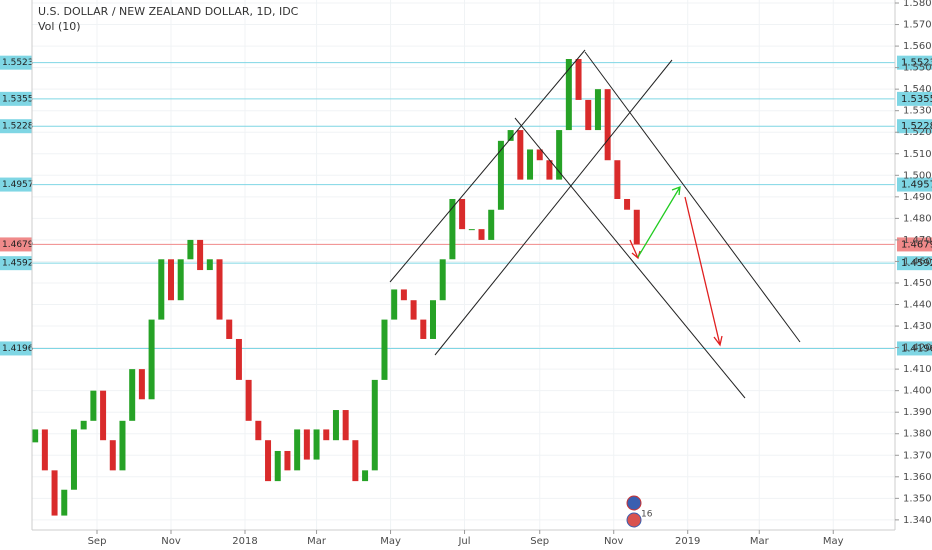 This screenshot has height=550, width=932. Describe the element at coordinates (917, 412) in the screenshot. I see `y-tick-label: 1.3900` at that location.